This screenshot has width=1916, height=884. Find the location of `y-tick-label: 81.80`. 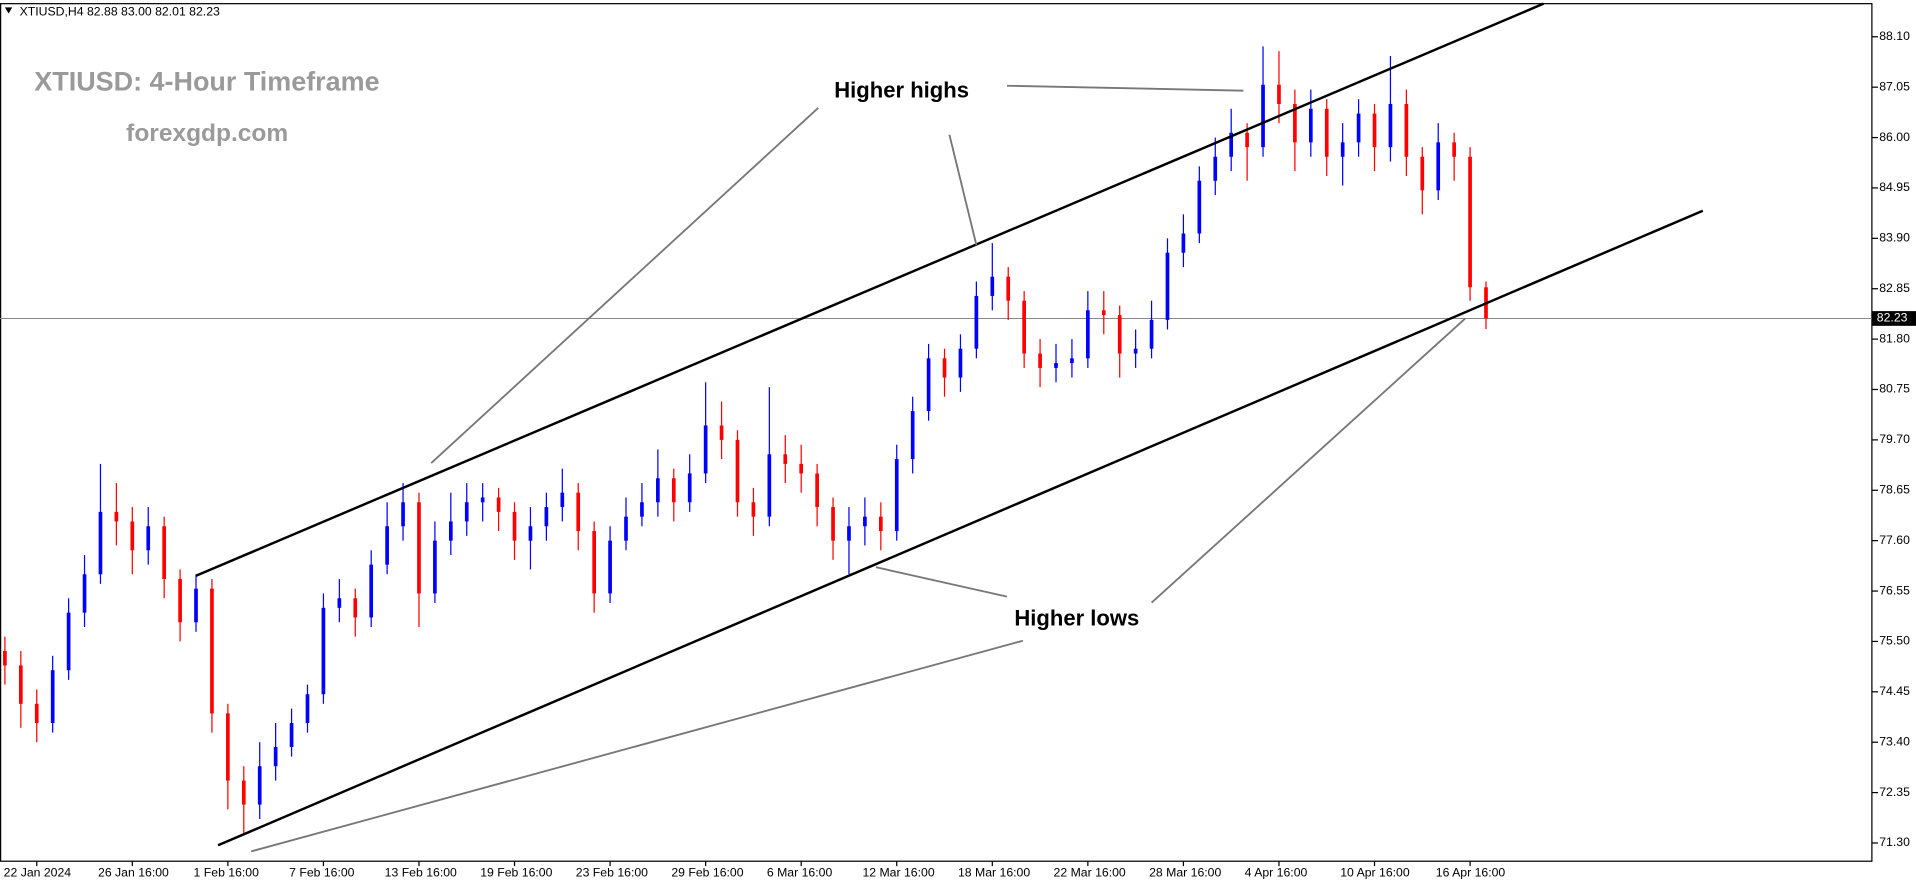

y-tick-label: 81.80 is located at coordinates (1894, 338).